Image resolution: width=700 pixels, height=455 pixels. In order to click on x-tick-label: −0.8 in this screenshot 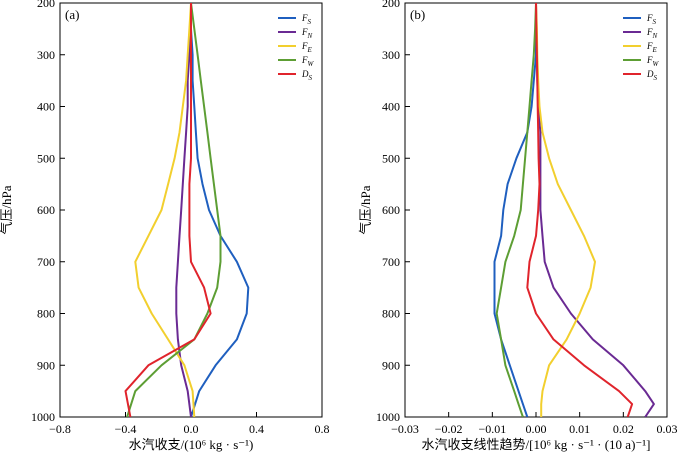, I will do `click(60, 429)`.